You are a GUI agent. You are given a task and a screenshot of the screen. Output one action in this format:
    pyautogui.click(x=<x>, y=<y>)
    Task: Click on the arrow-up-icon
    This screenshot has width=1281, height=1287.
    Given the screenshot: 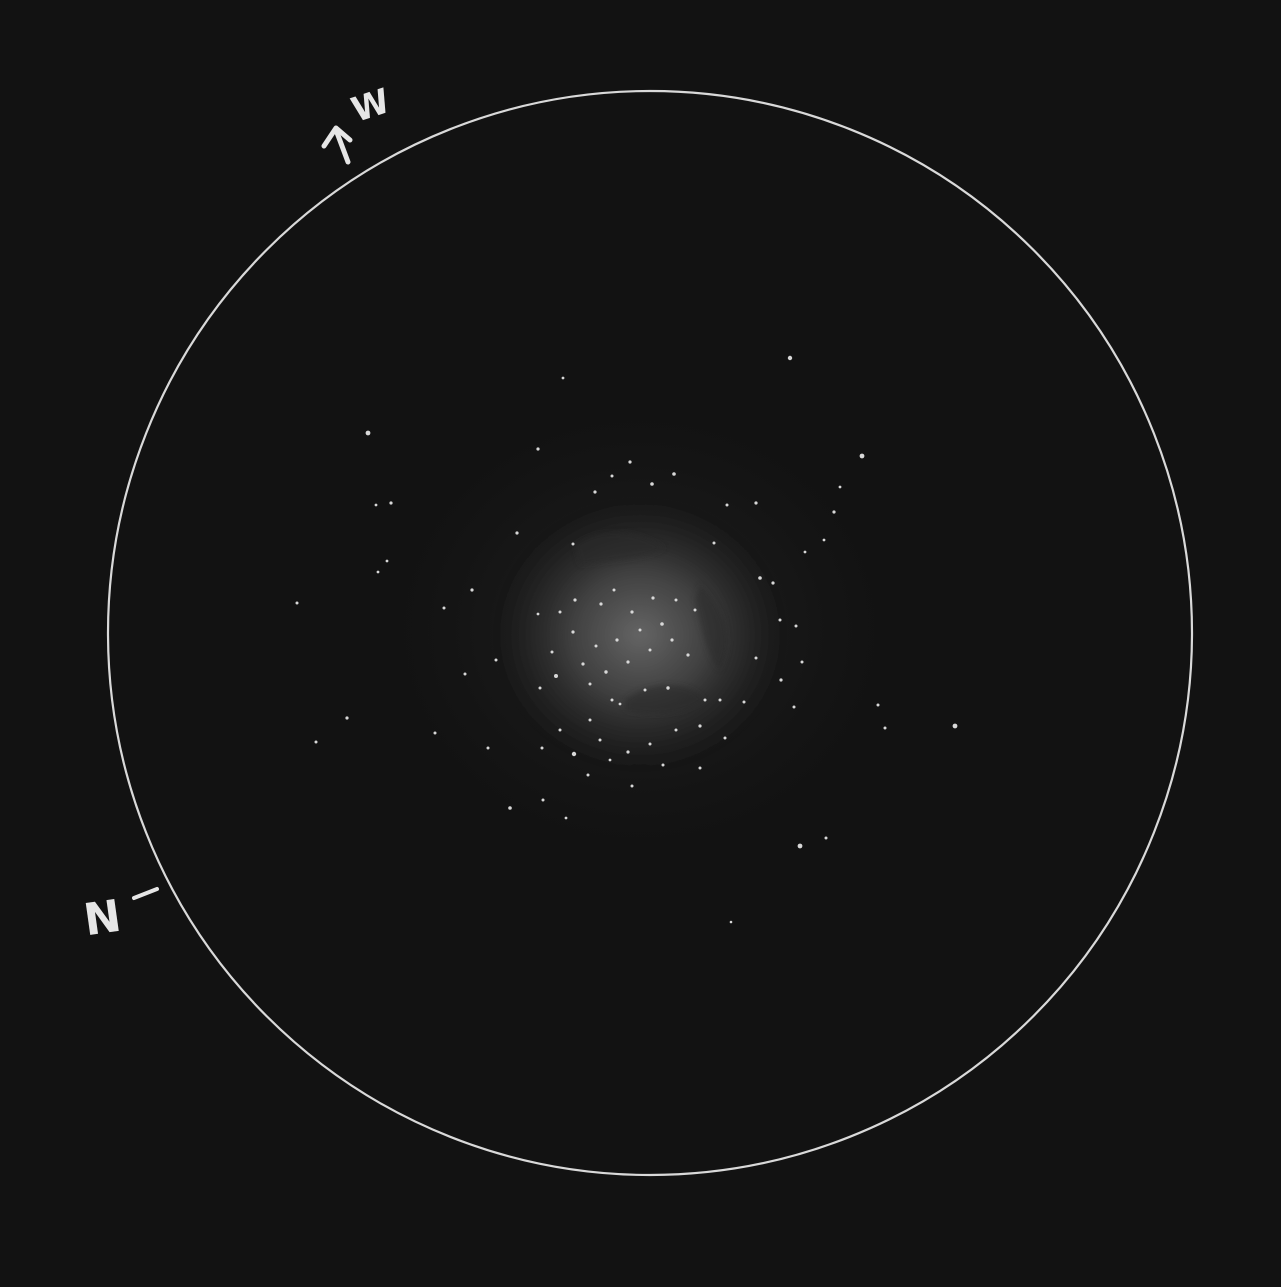 What is the action you would take?
    pyautogui.click(x=337, y=145)
    